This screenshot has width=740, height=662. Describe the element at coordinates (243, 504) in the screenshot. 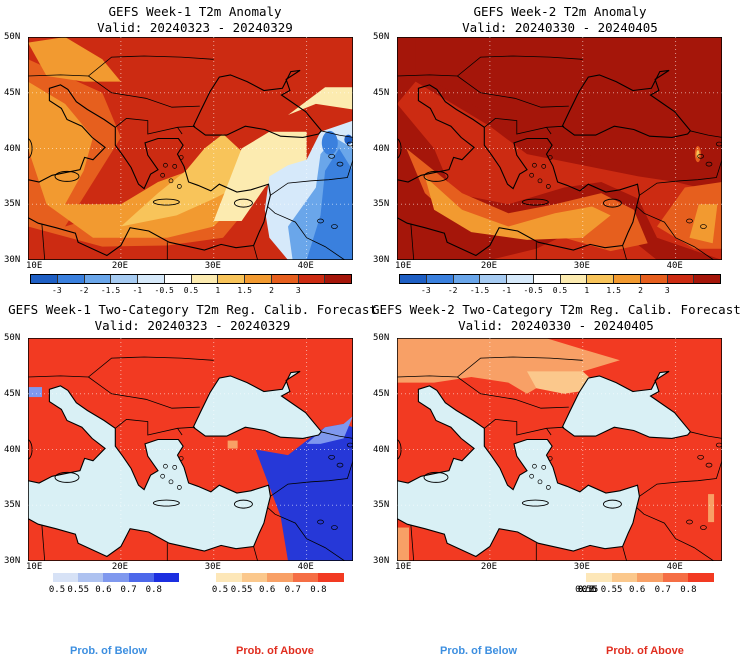

I see `cyprus` at that location.